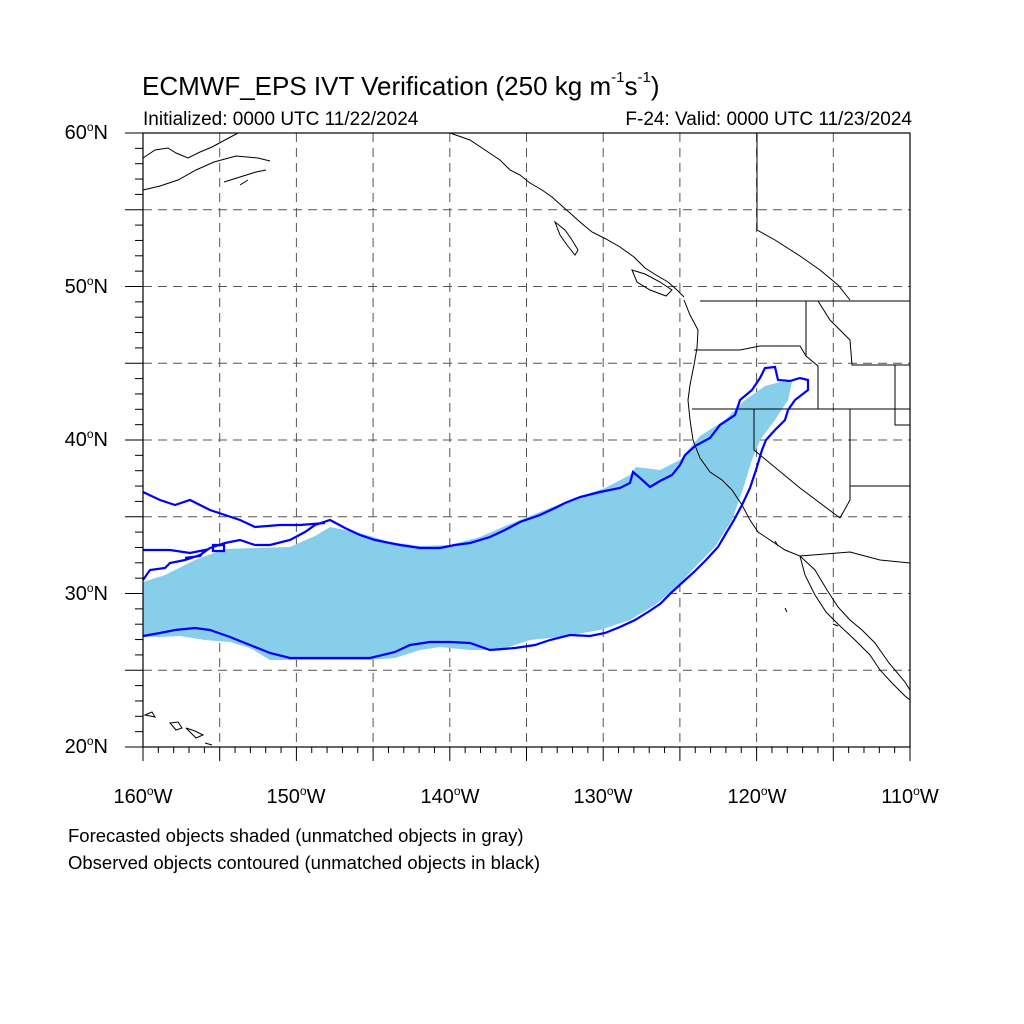 This screenshot has height=1024, width=1024. I want to click on init-time-label: Initialized: 0000 UTC 11/22/2024, so click(281, 119).